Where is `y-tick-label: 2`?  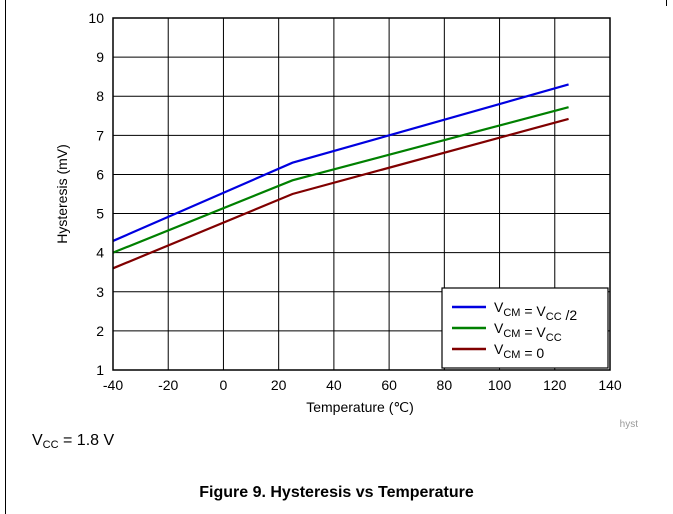
y-tick-label: 2 is located at coordinates (100, 331).